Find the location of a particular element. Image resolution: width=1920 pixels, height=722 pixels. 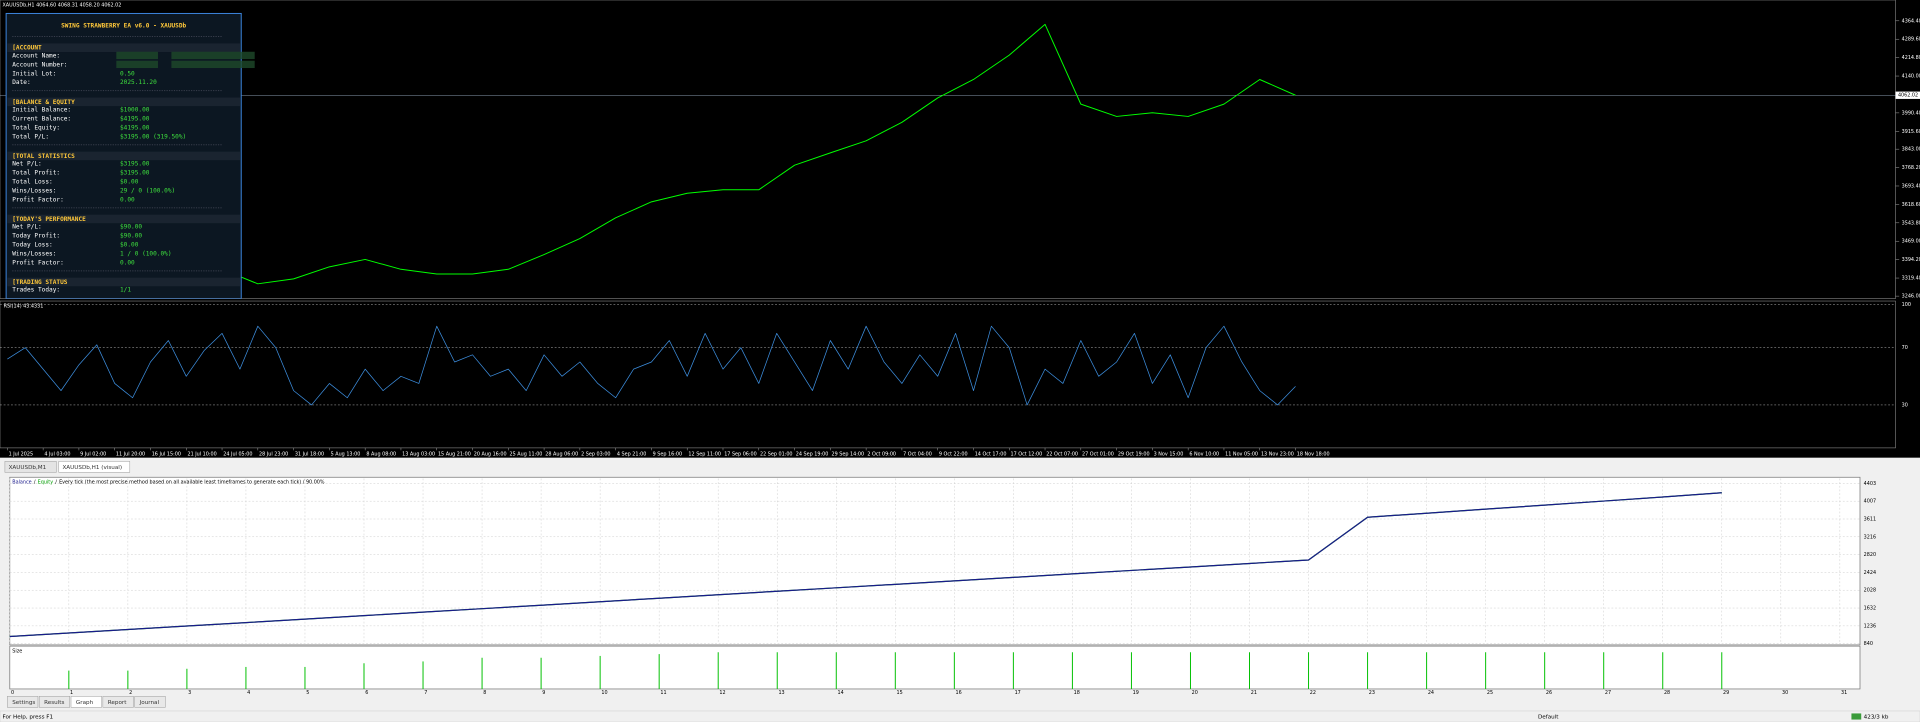

y-tick-label: 3843.00 is located at coordinates (1911, 150).